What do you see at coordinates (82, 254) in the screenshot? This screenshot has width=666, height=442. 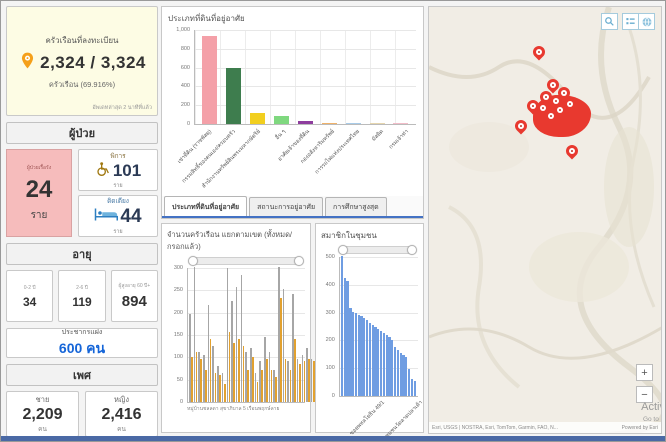 I see `age-section-header: อายุ` at bounding box center [82, 254].